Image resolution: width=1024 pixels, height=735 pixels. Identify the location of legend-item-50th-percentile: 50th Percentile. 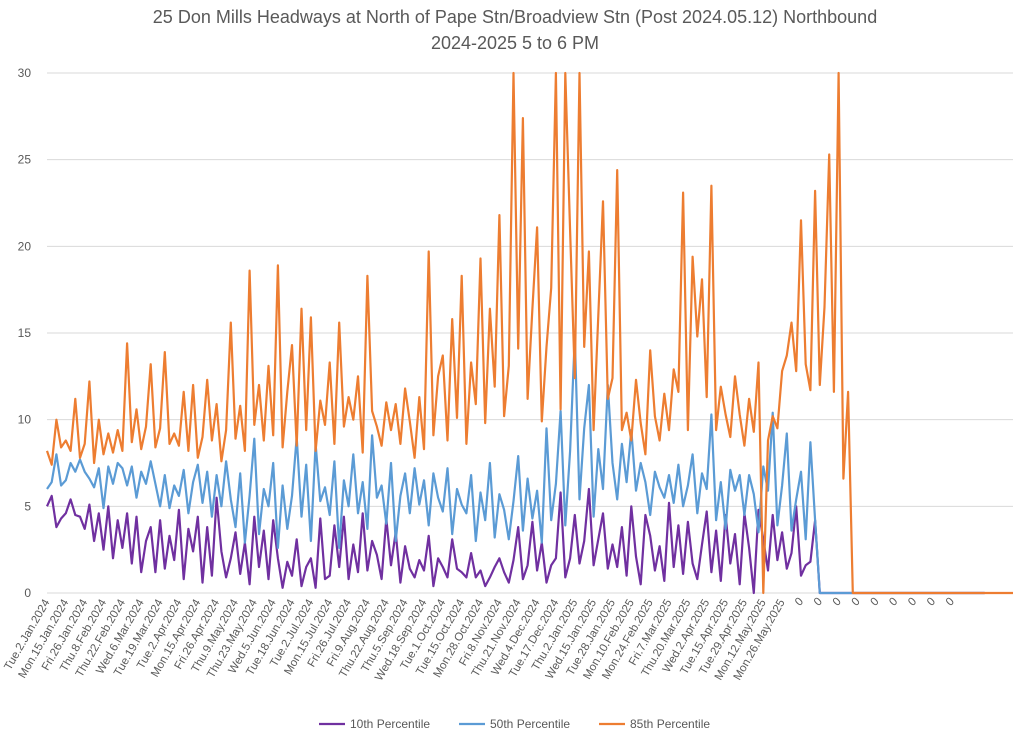
(514, 724).